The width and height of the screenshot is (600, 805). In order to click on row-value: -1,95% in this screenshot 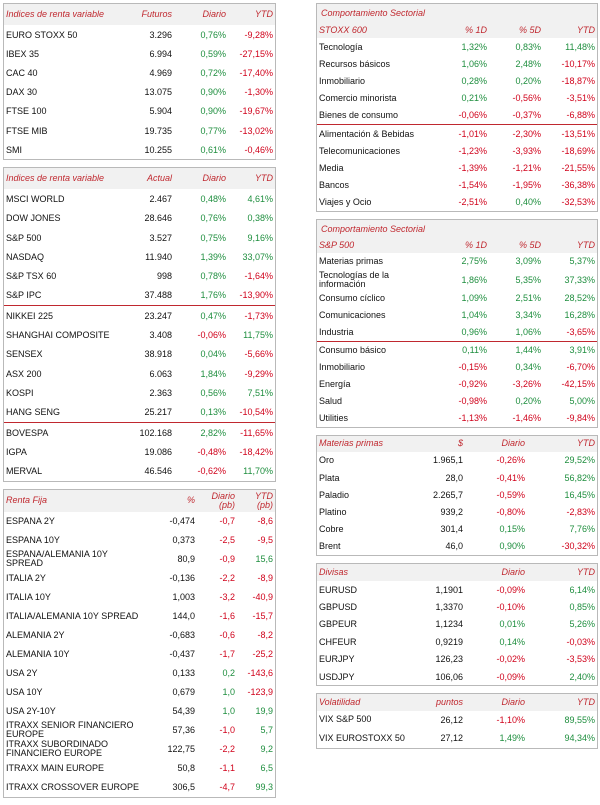, I will do `click(526, 185)`.